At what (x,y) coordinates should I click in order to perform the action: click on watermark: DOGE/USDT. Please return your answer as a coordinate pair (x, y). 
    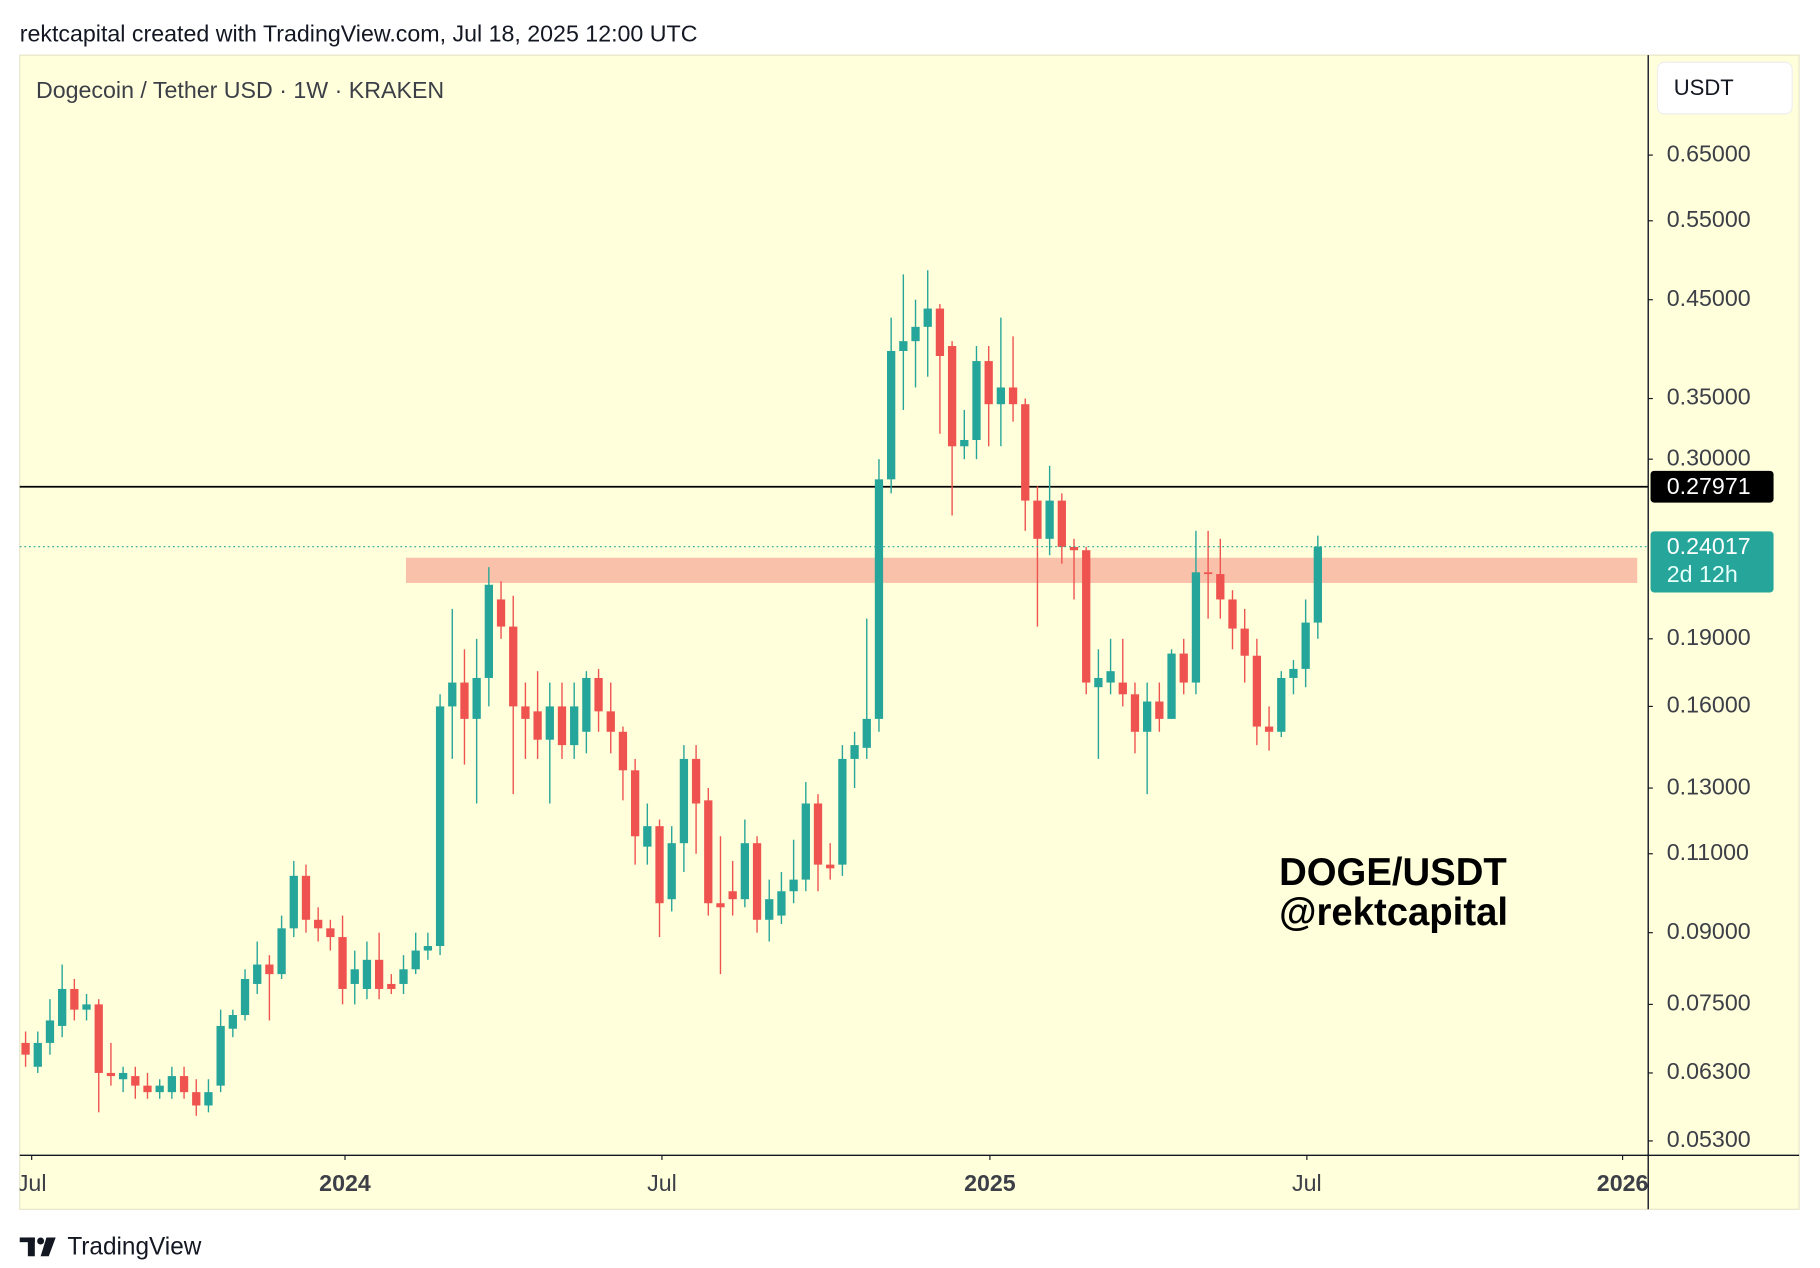
    Looking at the image, I should click on (1393, 872).